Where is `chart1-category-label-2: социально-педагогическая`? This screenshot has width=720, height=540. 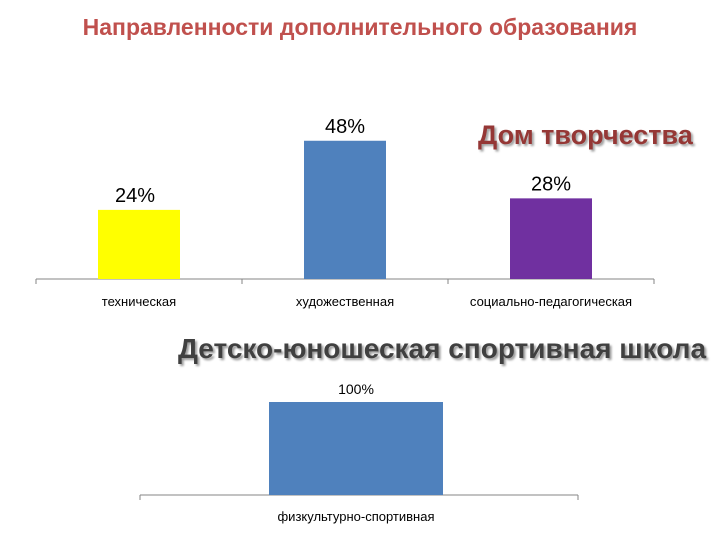
chart1-category-label-2: социально-педагогическая is located at coordinates (551, 301).